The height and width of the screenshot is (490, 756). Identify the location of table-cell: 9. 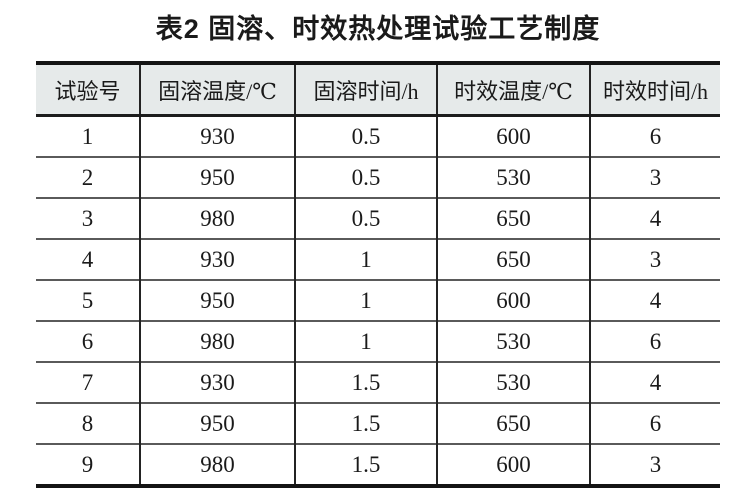
(88, 464).